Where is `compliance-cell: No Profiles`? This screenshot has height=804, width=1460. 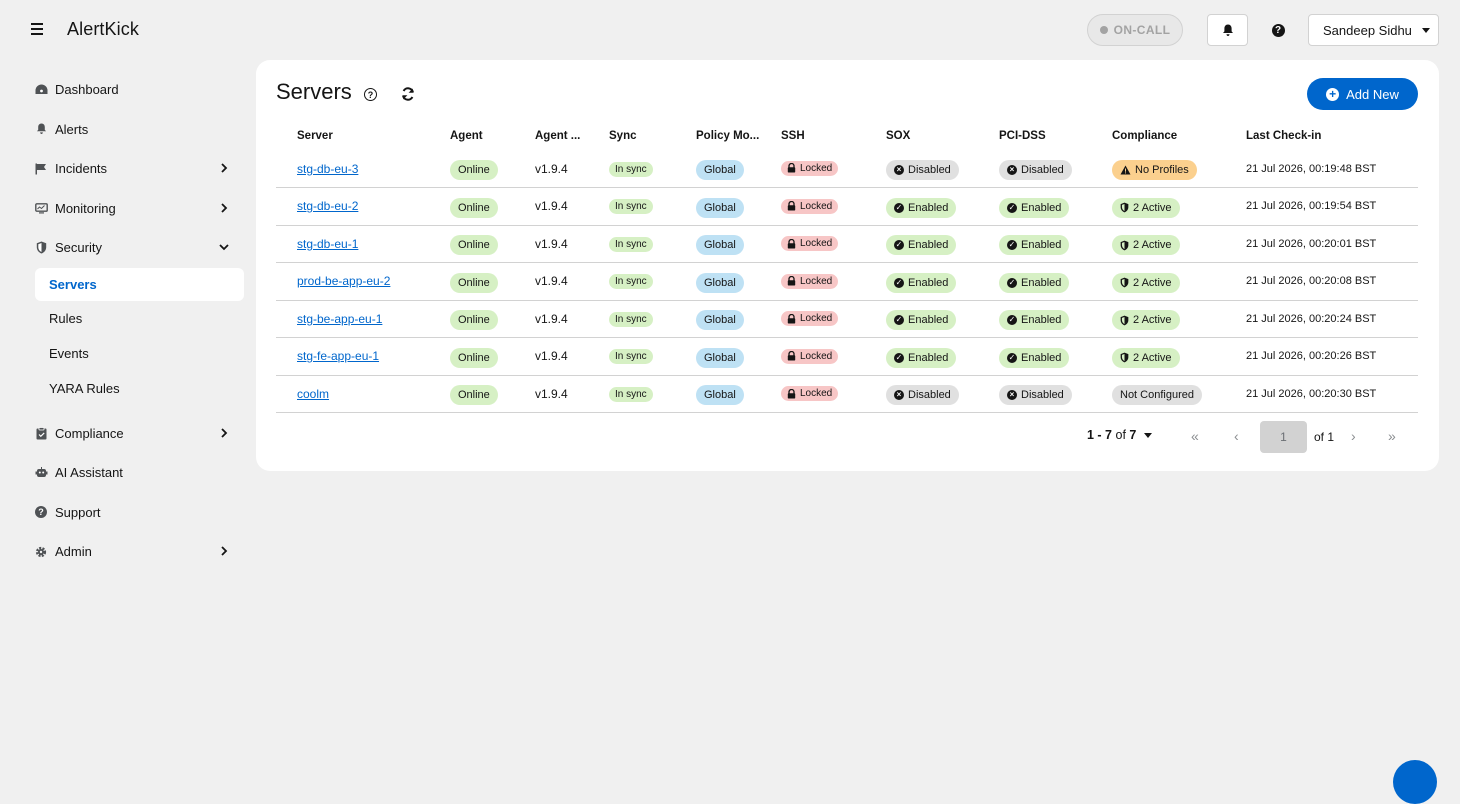 compliance-cell: No Profiles is located at coordinates (1158, 169).